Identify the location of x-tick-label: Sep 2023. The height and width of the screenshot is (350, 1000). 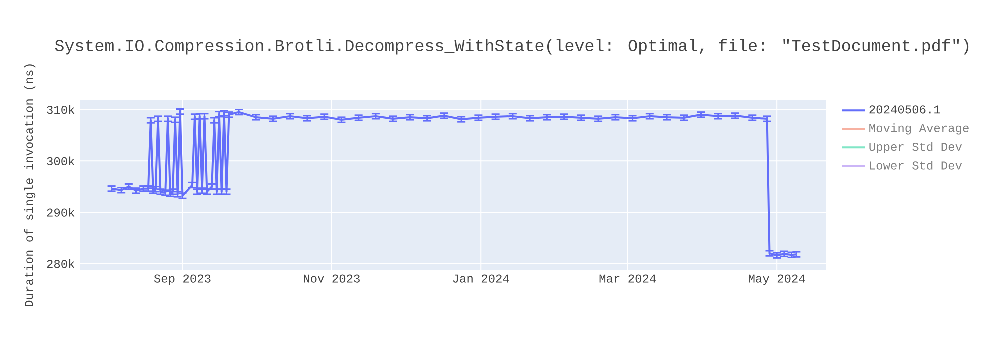
(182, 280).